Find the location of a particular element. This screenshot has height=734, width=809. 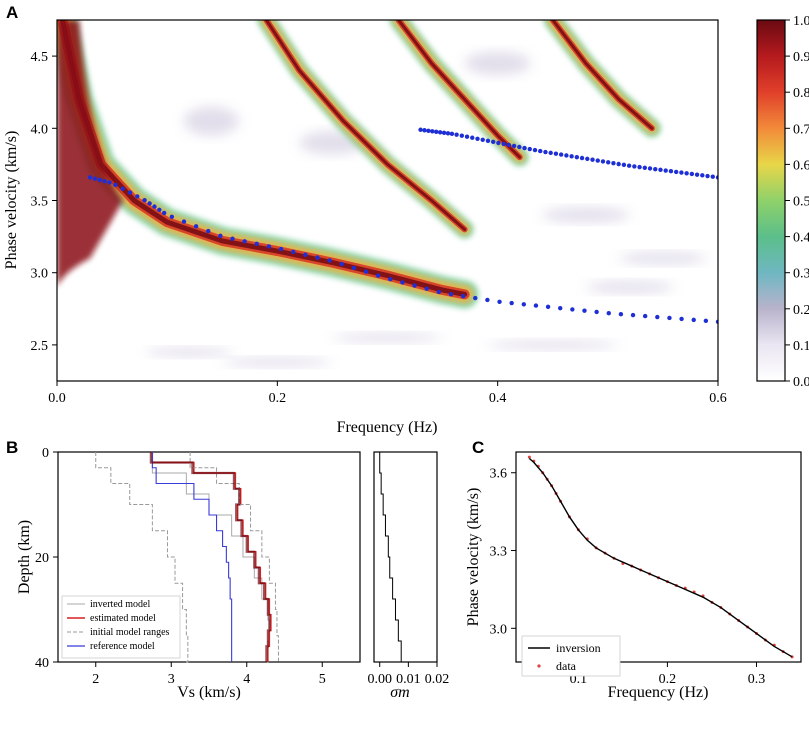

sigma-line is located at coordinates (392, 557).